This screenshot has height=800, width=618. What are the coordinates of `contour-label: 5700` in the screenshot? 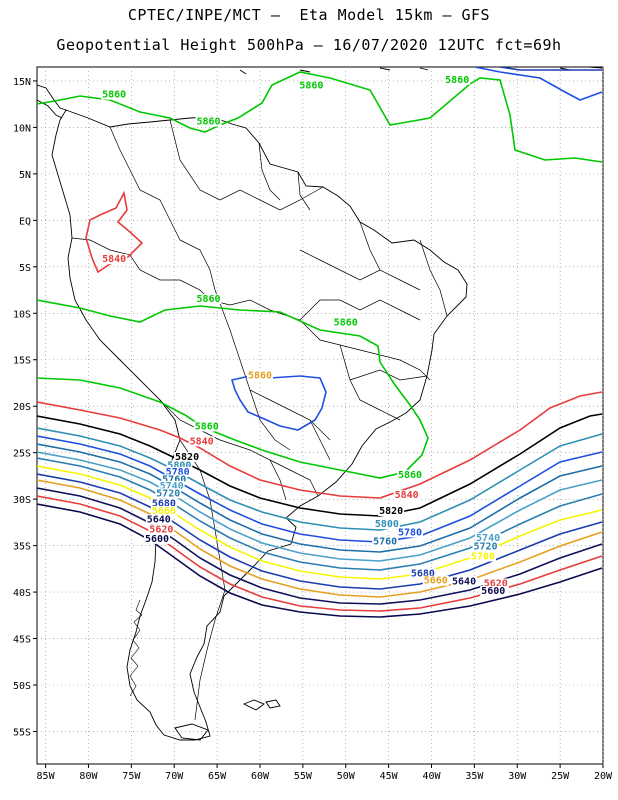 It's located at (483, 557).